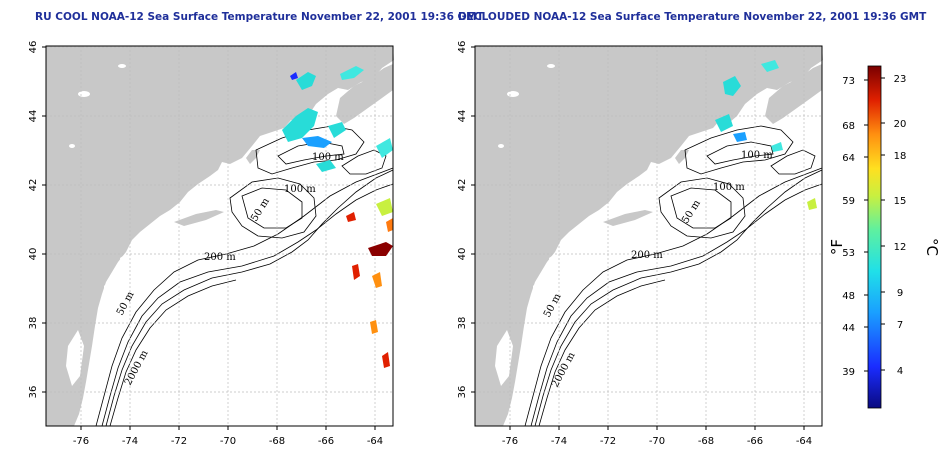  Describe the element at coordinates (900, 325) in the screenshot. I see `colorbar-tick-c: 7` at that location.